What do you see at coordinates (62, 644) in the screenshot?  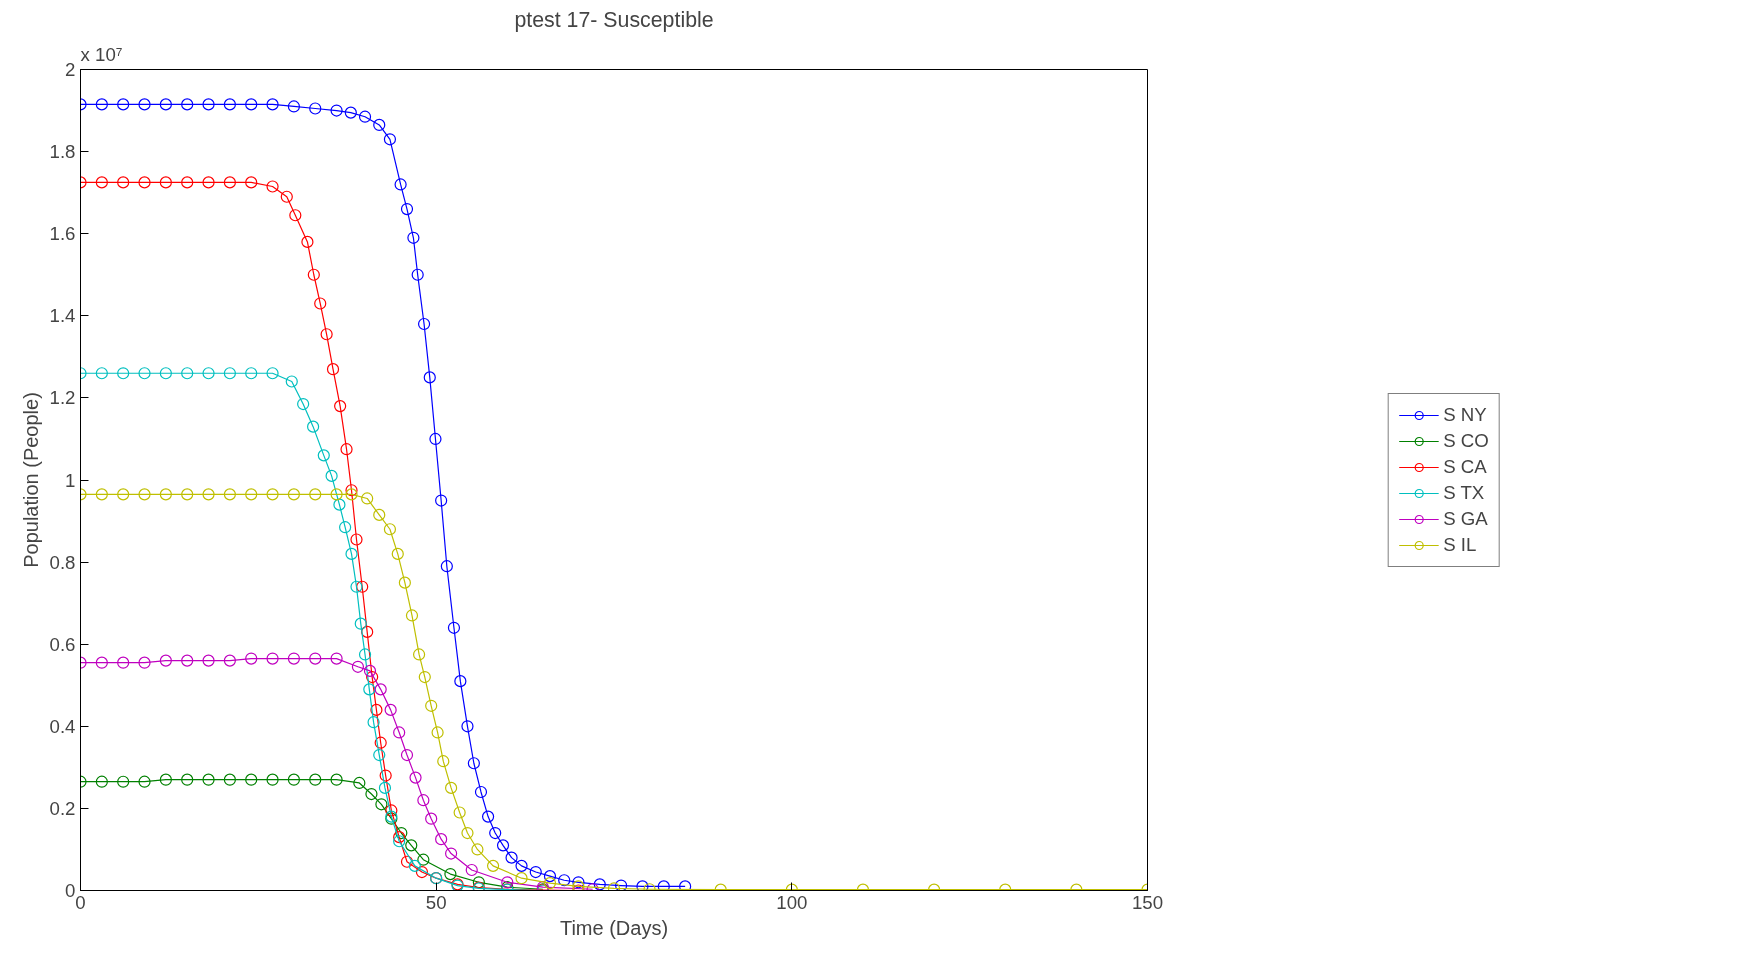 I see `y-tick-label: 0.6` at bounding box center [62, 644].